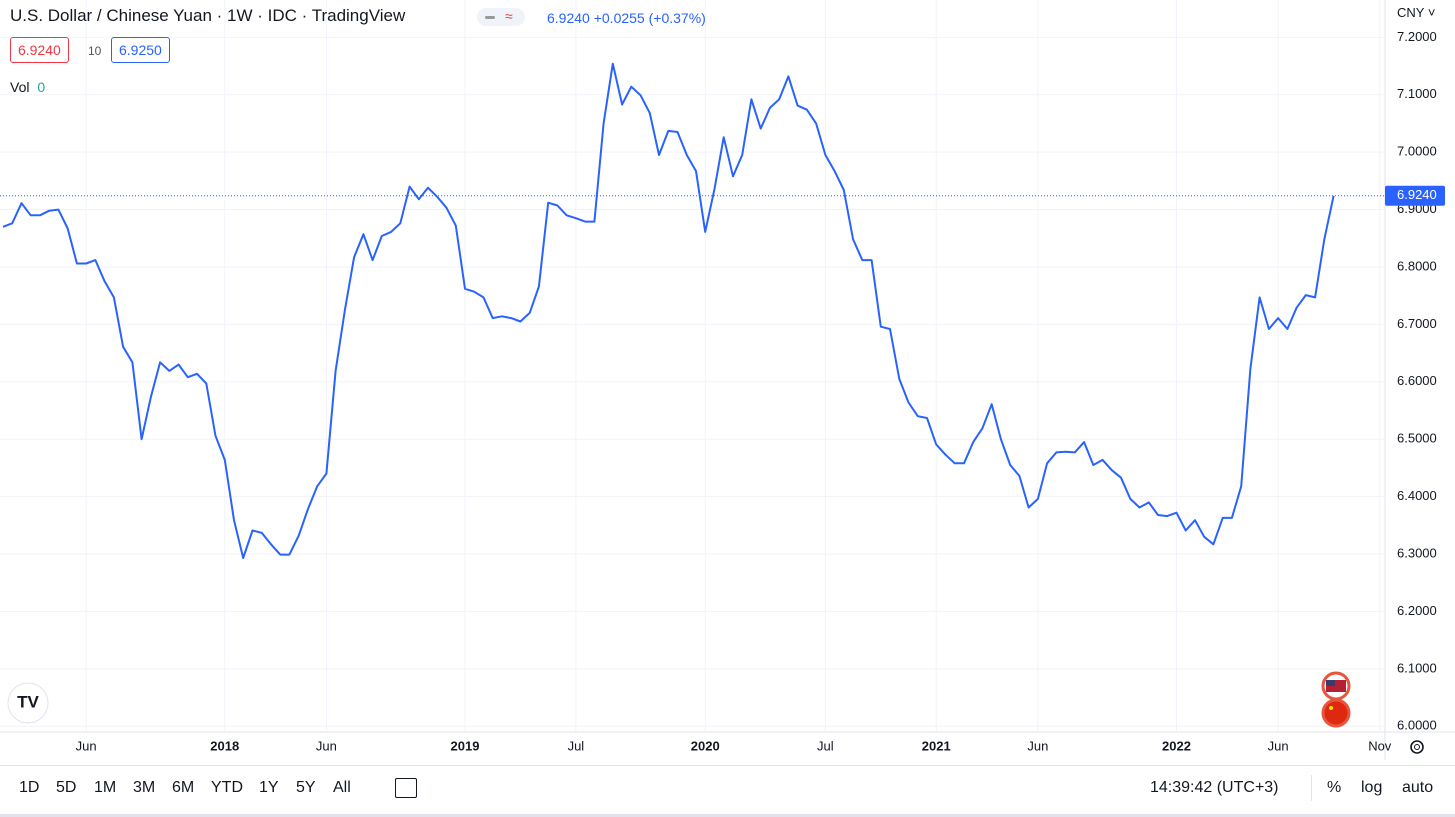 This screenshot has width=1455, height=817. What do you see at coordinates (1380, 745) in the screenshot?
I see `x-tick-label: Nov` at bounding box center [1380, 745].